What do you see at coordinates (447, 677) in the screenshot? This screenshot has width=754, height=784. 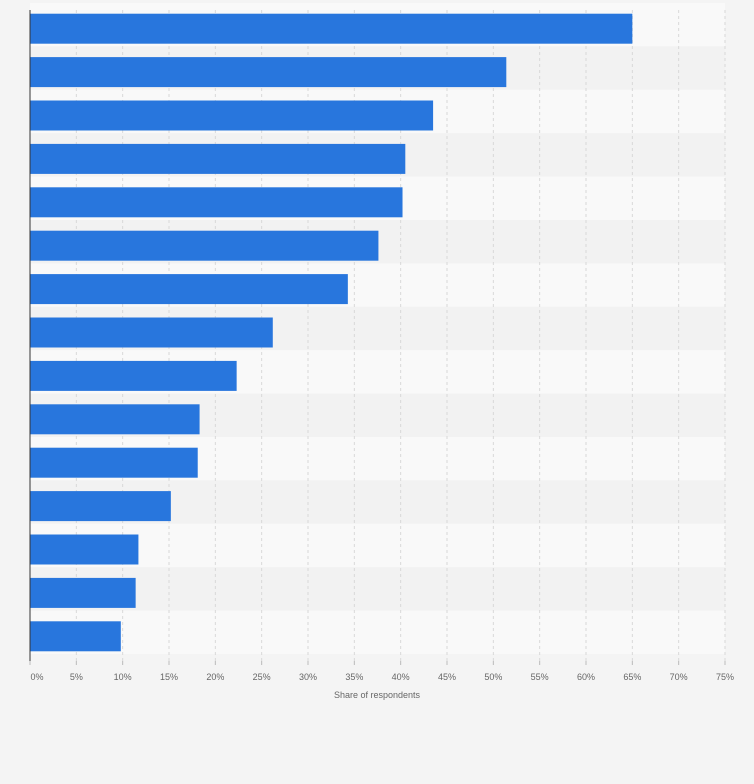 I see `x-tick-label: 45%` at bounding box center [447, 677].